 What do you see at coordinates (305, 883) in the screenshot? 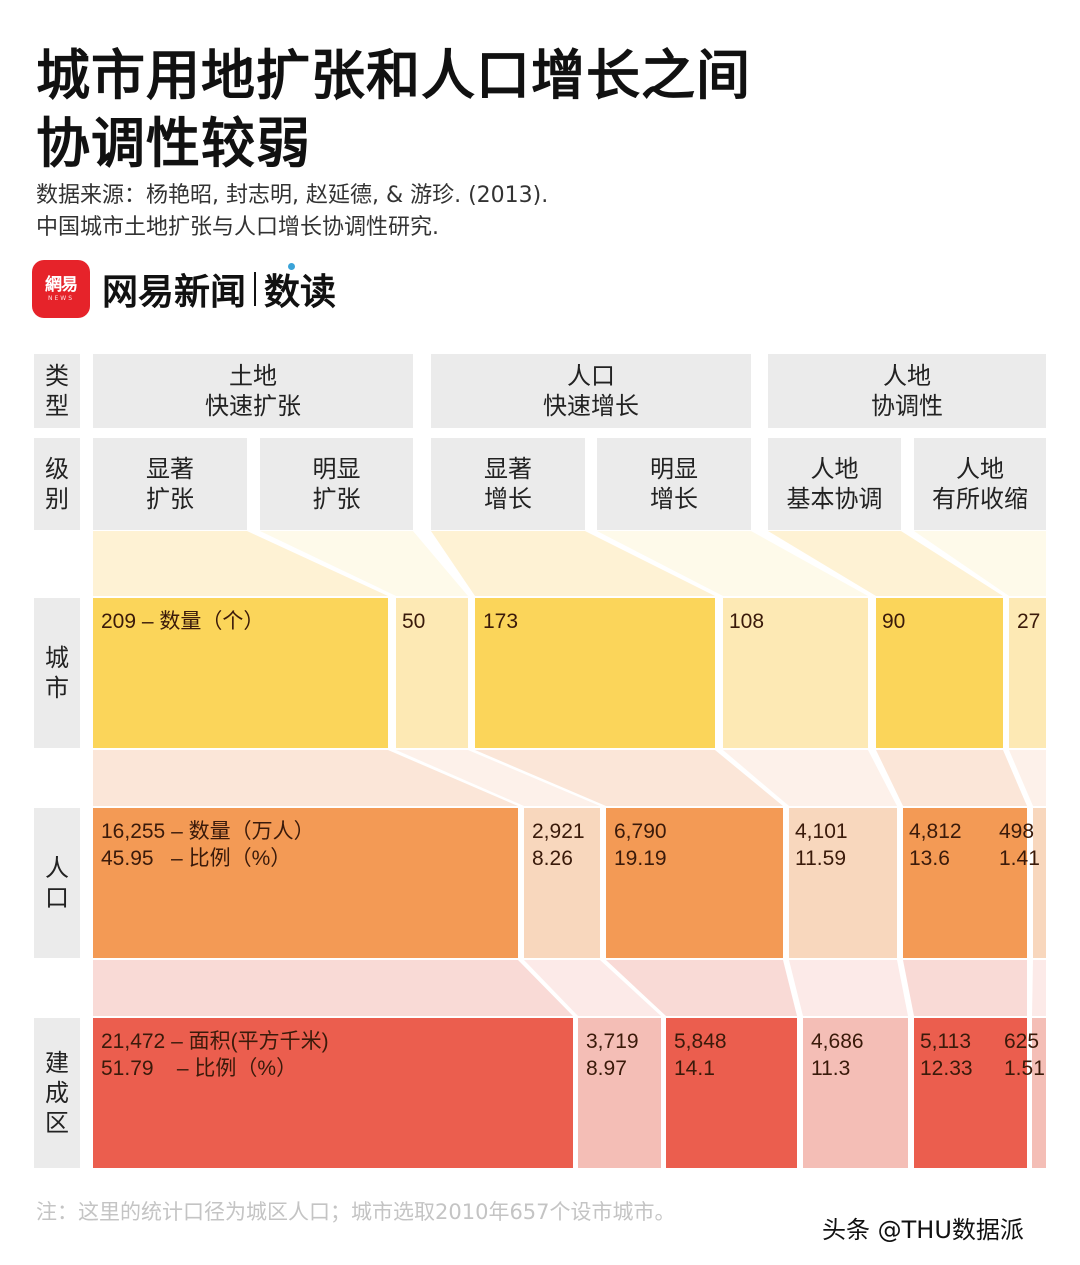
I see `bar-population-显著扩张` at bounding box center [305, 883].